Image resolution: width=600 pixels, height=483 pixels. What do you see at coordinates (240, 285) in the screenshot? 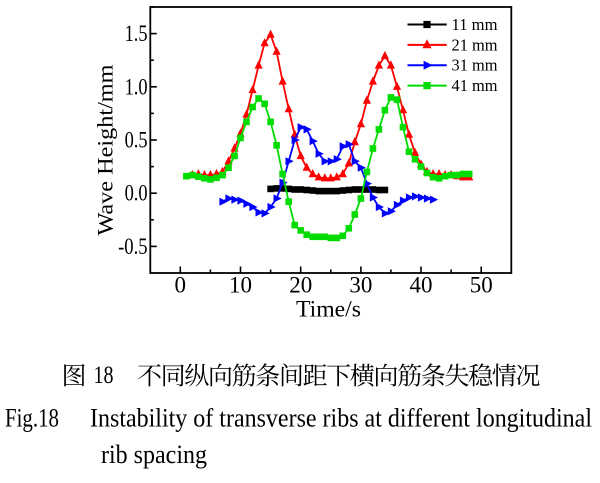
I see `svg-text: 10` at bounding box center [240, 285].